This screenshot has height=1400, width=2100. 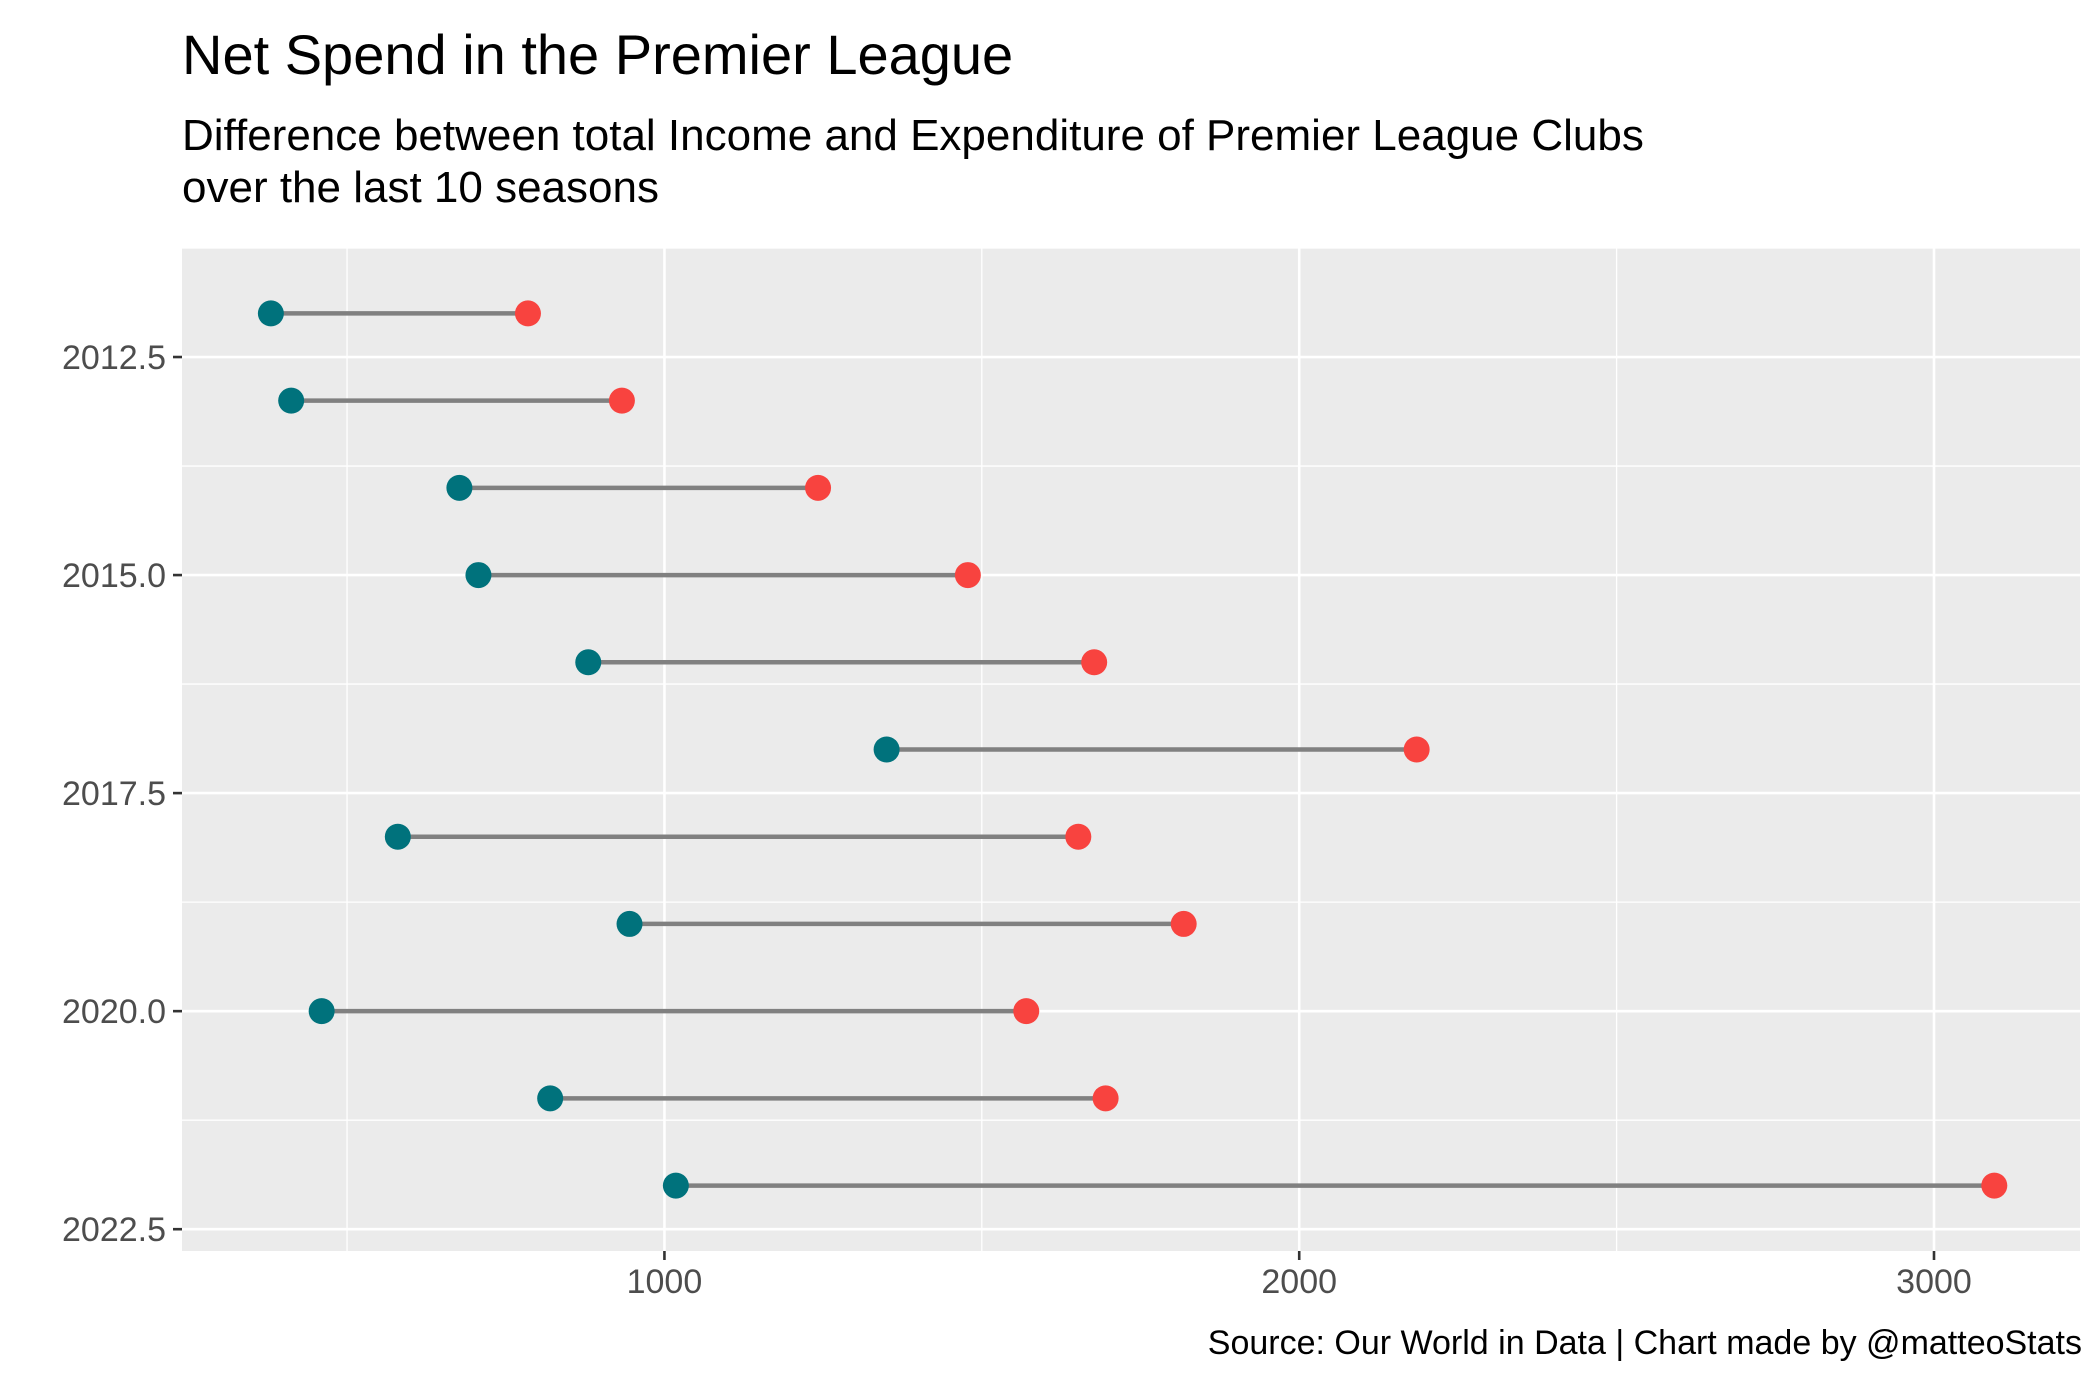 I want to click on high-point-2016, so click(x=1094, y=662).